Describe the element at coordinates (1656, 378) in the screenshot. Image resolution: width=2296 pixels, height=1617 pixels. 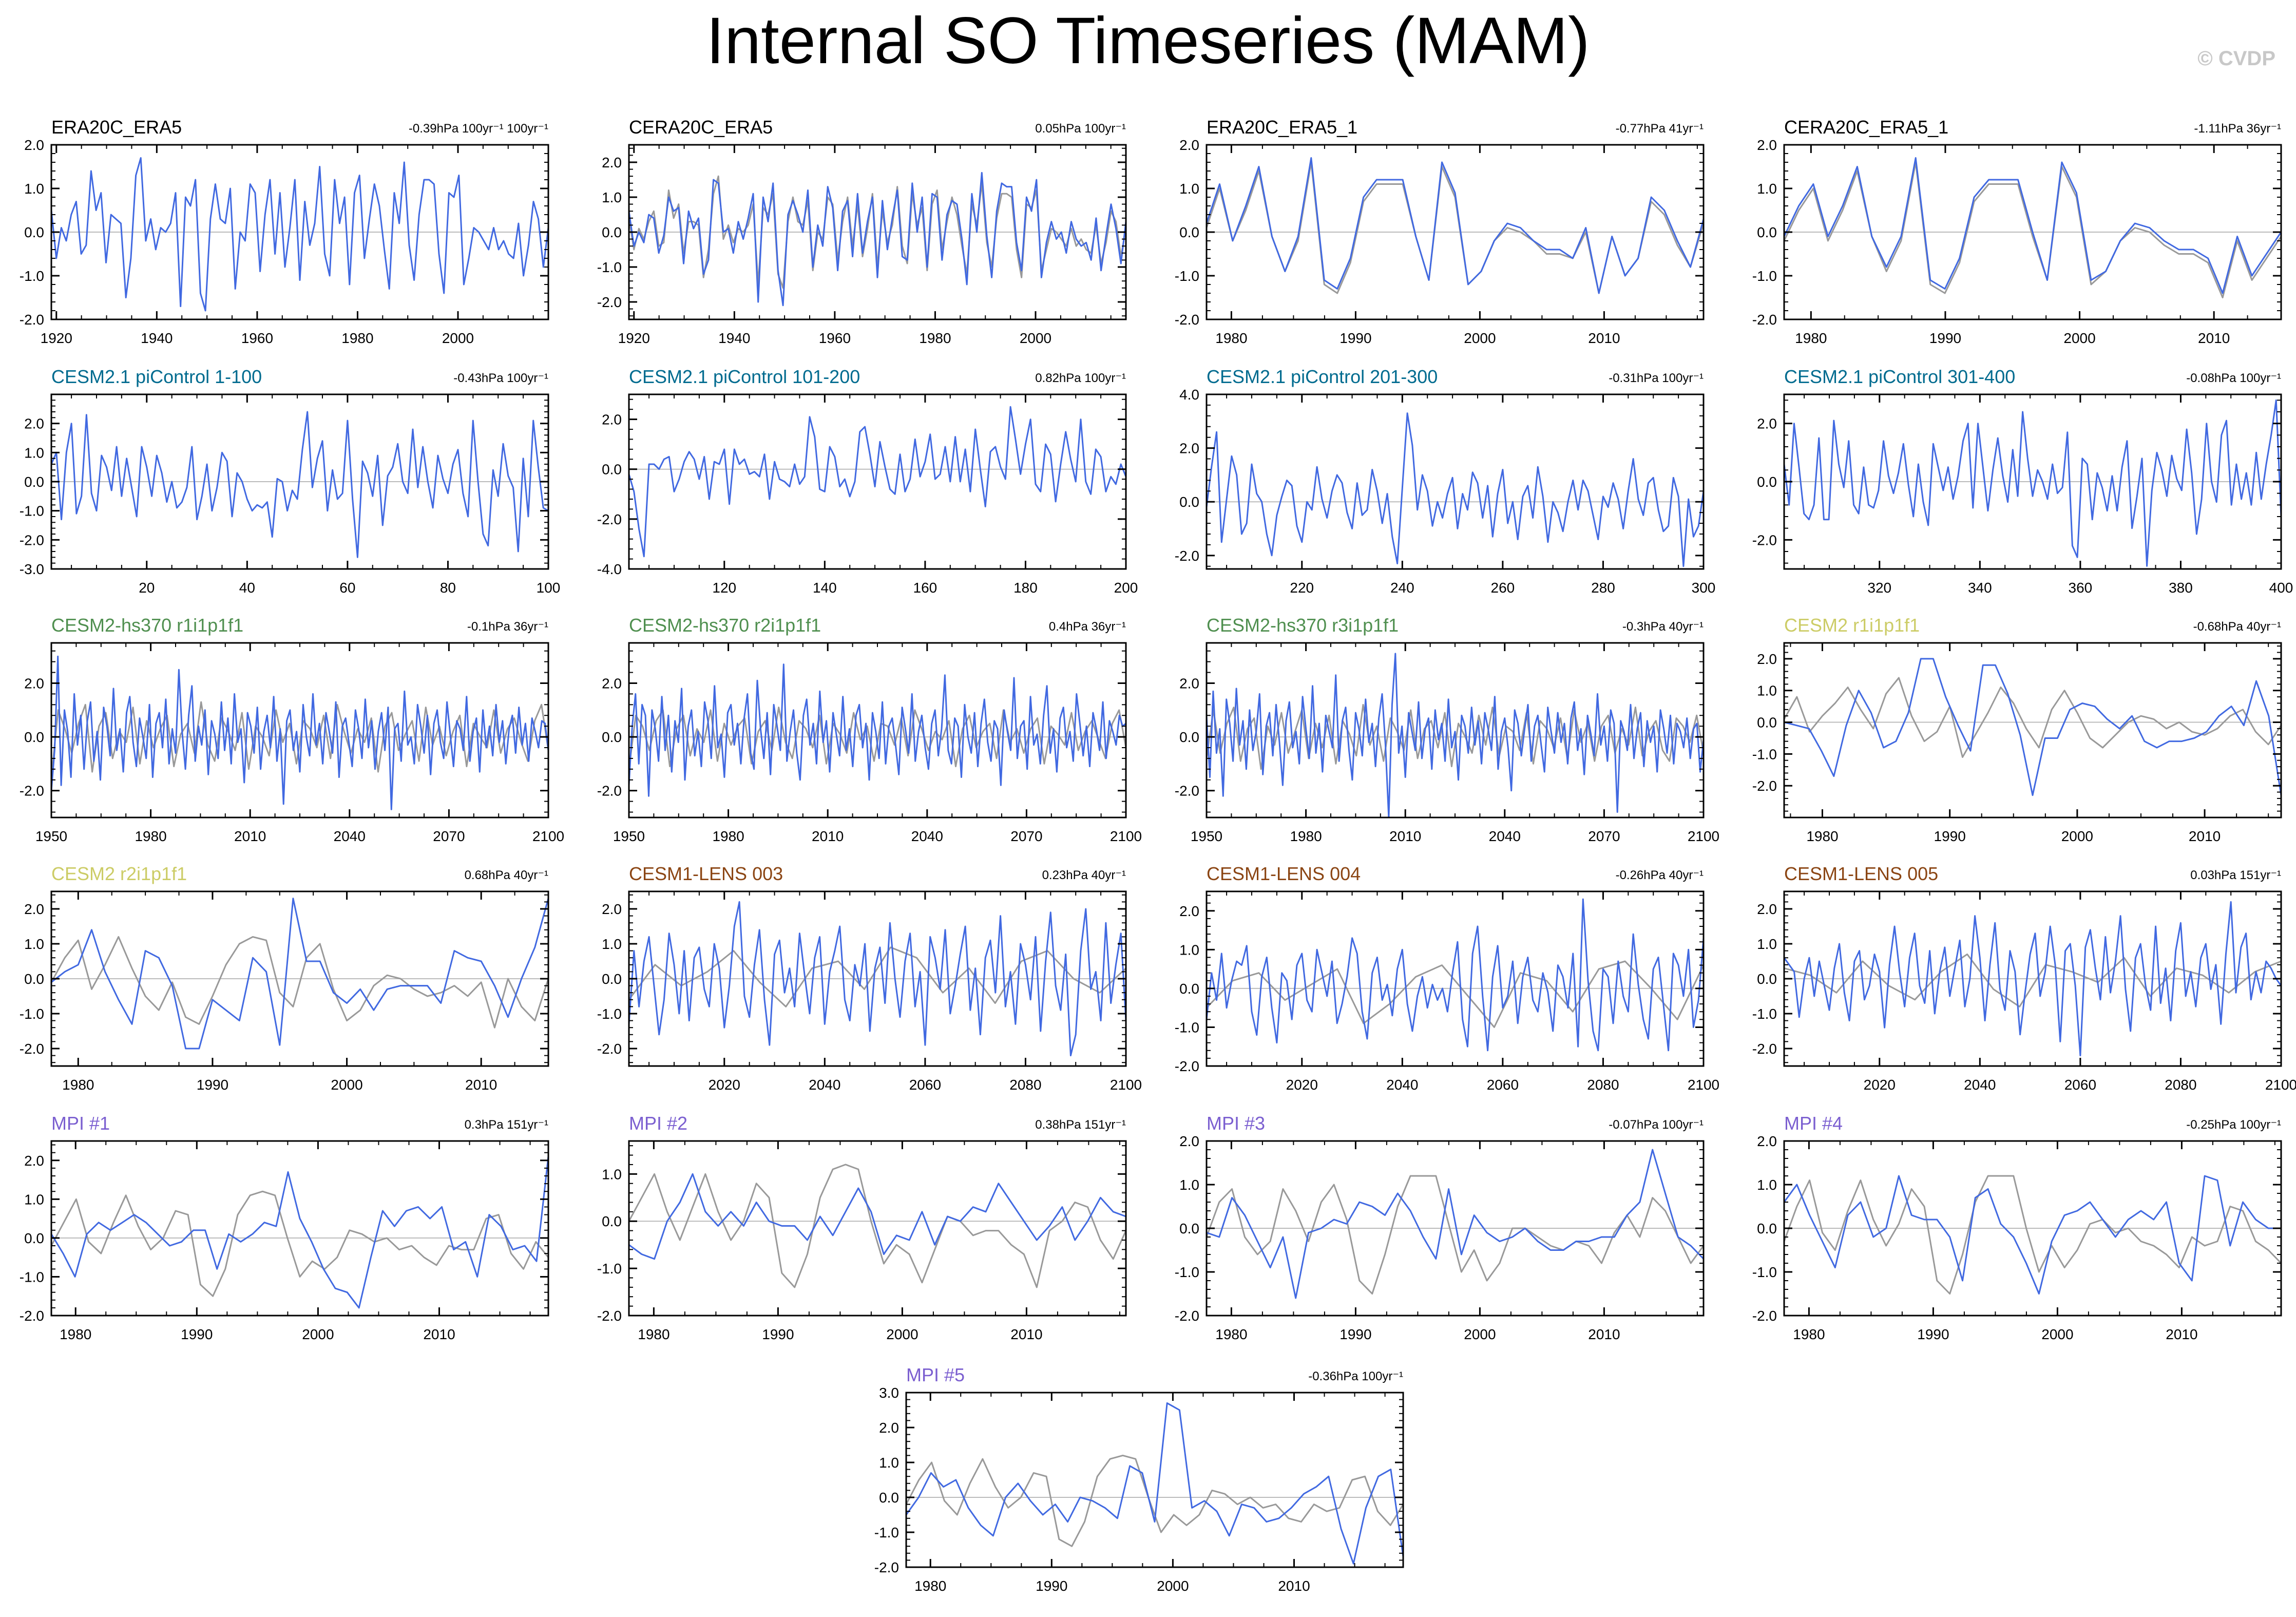
I see `panel-7-trend-label: -0.31hPa 100yr⁻¹` at that location.